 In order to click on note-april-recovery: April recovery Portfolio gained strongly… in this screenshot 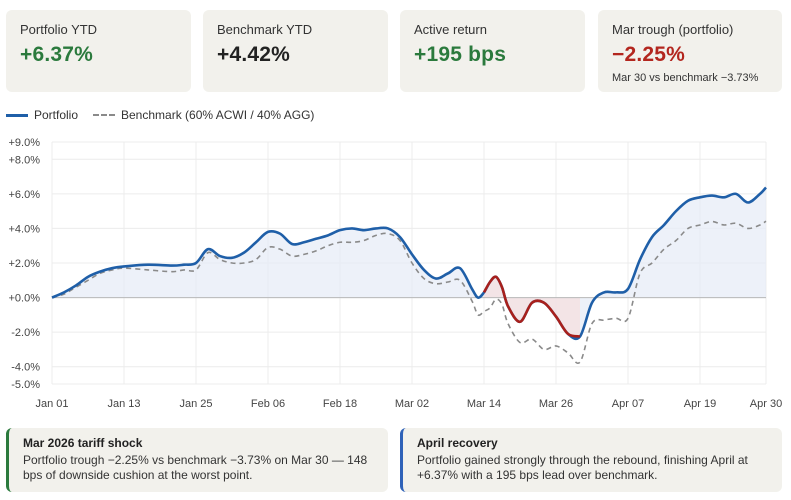, I will do `click(591, 460)`.